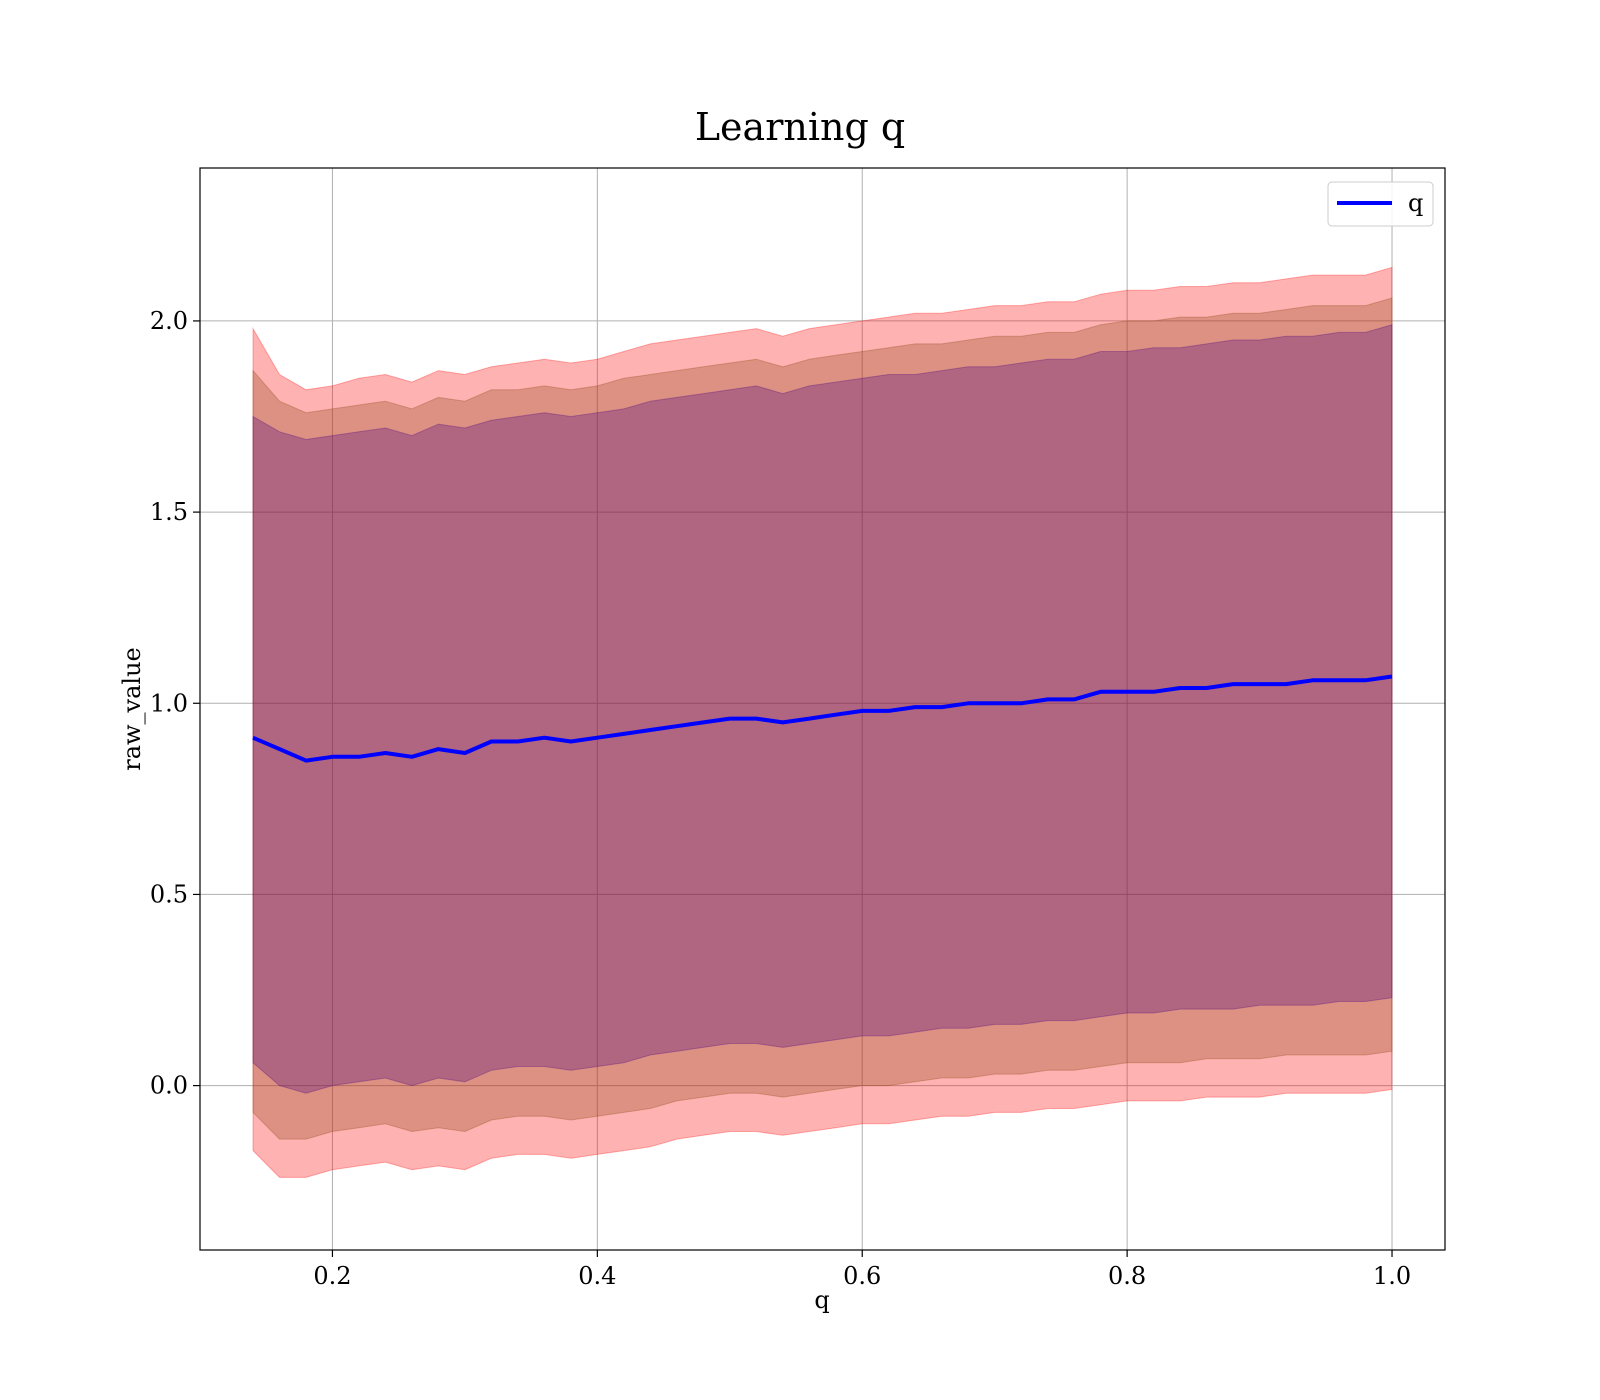 The width and height of the screenshot is (1600, 1400). Describe the element at coordinates (800, 127) in the screenshot. I see `chart-title: Learning q` at that location.